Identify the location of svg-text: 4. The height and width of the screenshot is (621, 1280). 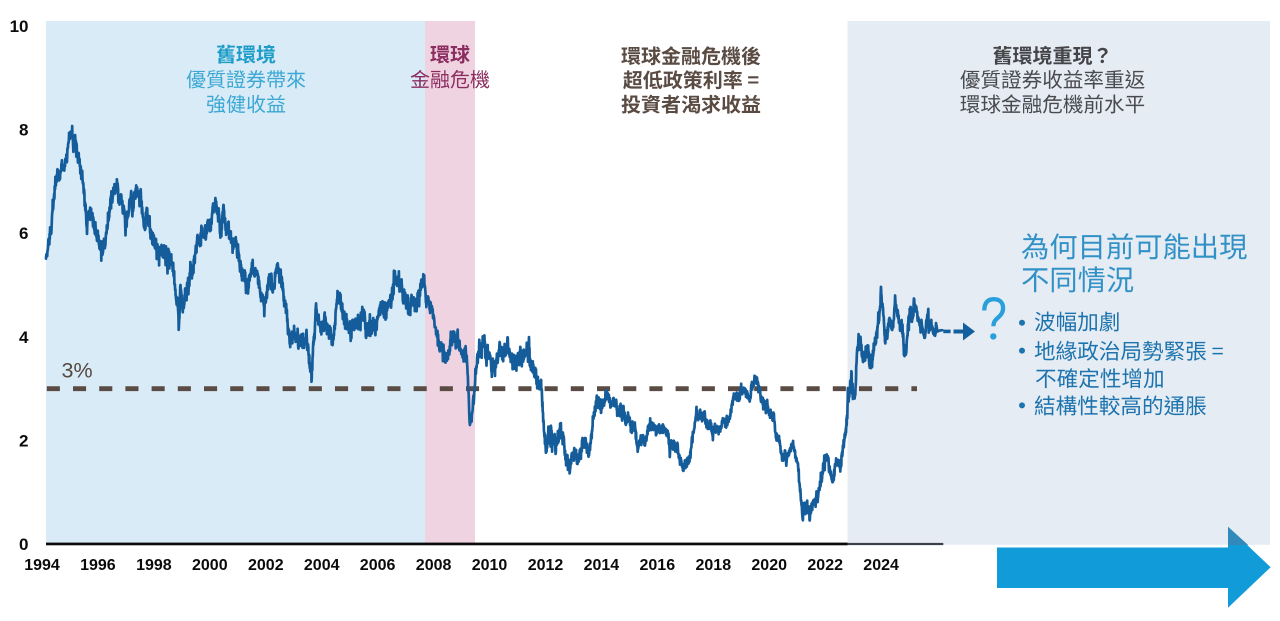
(24, 337).